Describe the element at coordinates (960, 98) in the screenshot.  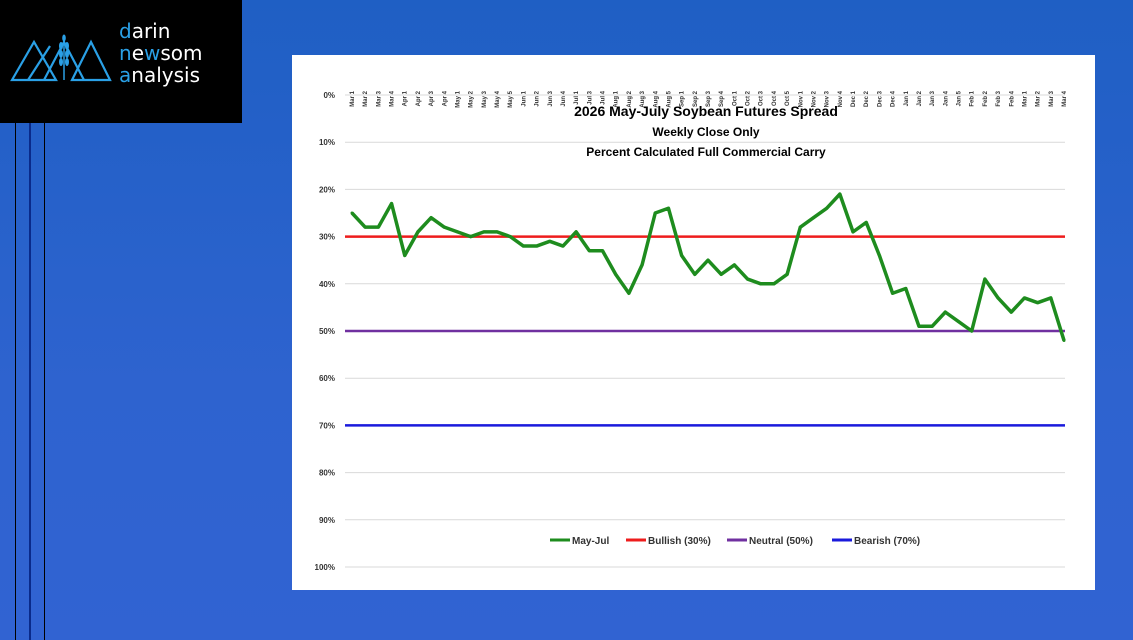
I see `x-tick-label: Jan 5` at that location.